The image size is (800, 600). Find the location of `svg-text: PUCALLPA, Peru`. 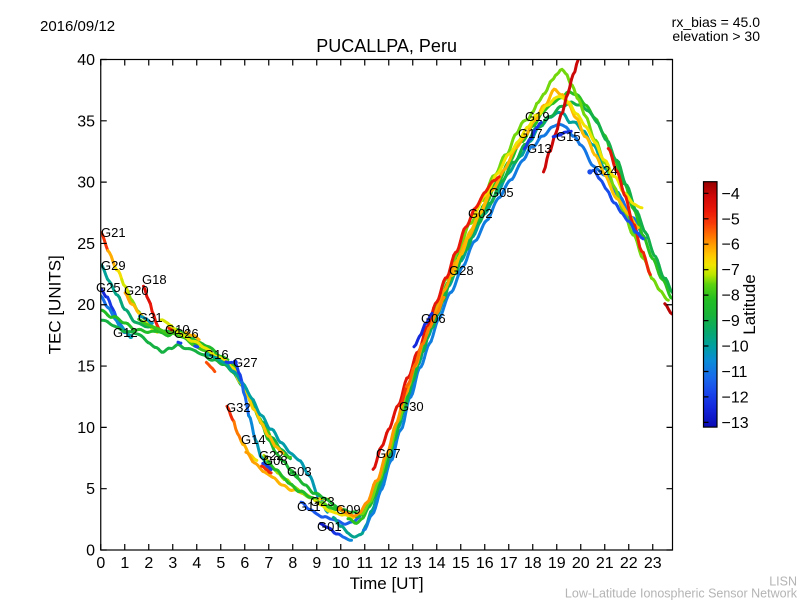

svg-text: PUCALLPA, Peru is located at coordinates (386, 46).